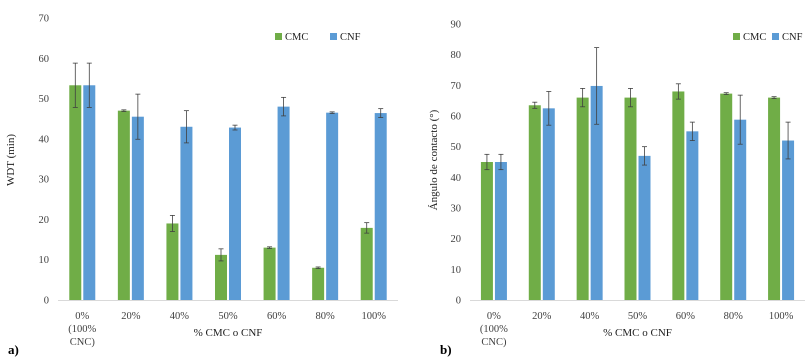  What do you see at coordinates (434, 159) in the screenshot?
I see `y-axis-title: Ángulo de contacto (°)` at bounding box center [434, 159].